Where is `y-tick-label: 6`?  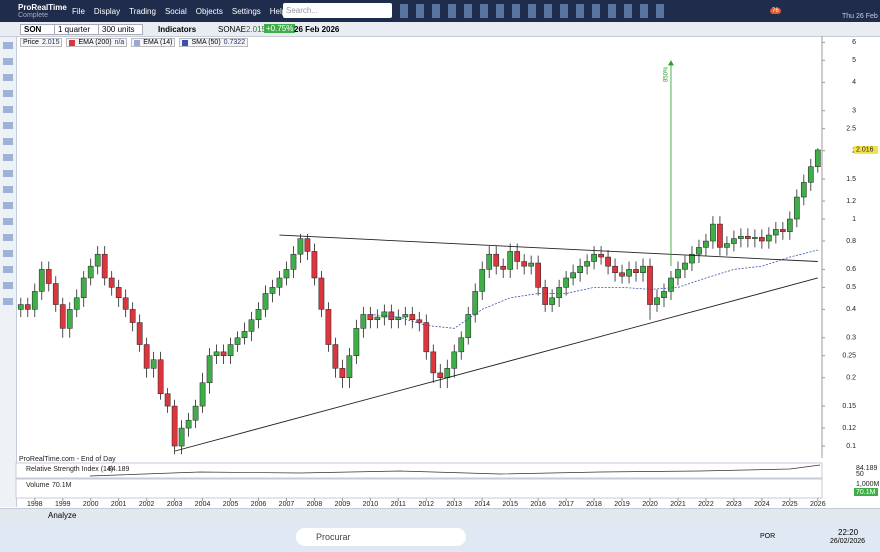 y-tick-label: 6 is located at coordinates (854, 42).